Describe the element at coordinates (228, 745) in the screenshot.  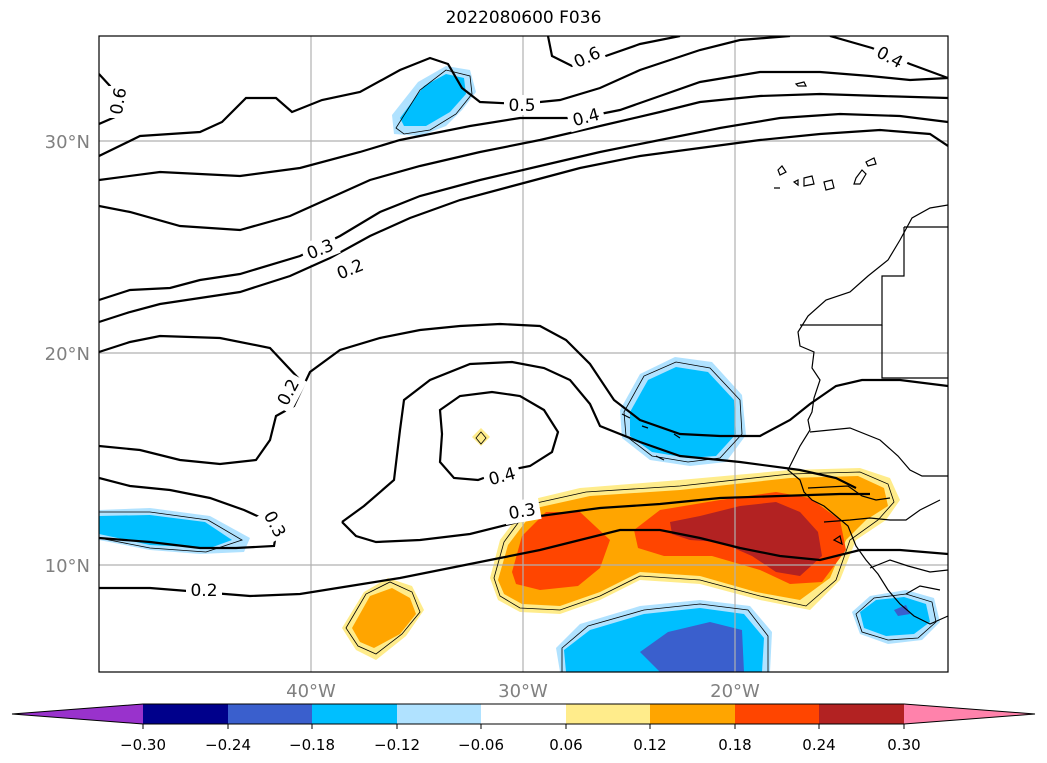
I see `colorbar-tick-label: −0.24` at that location.